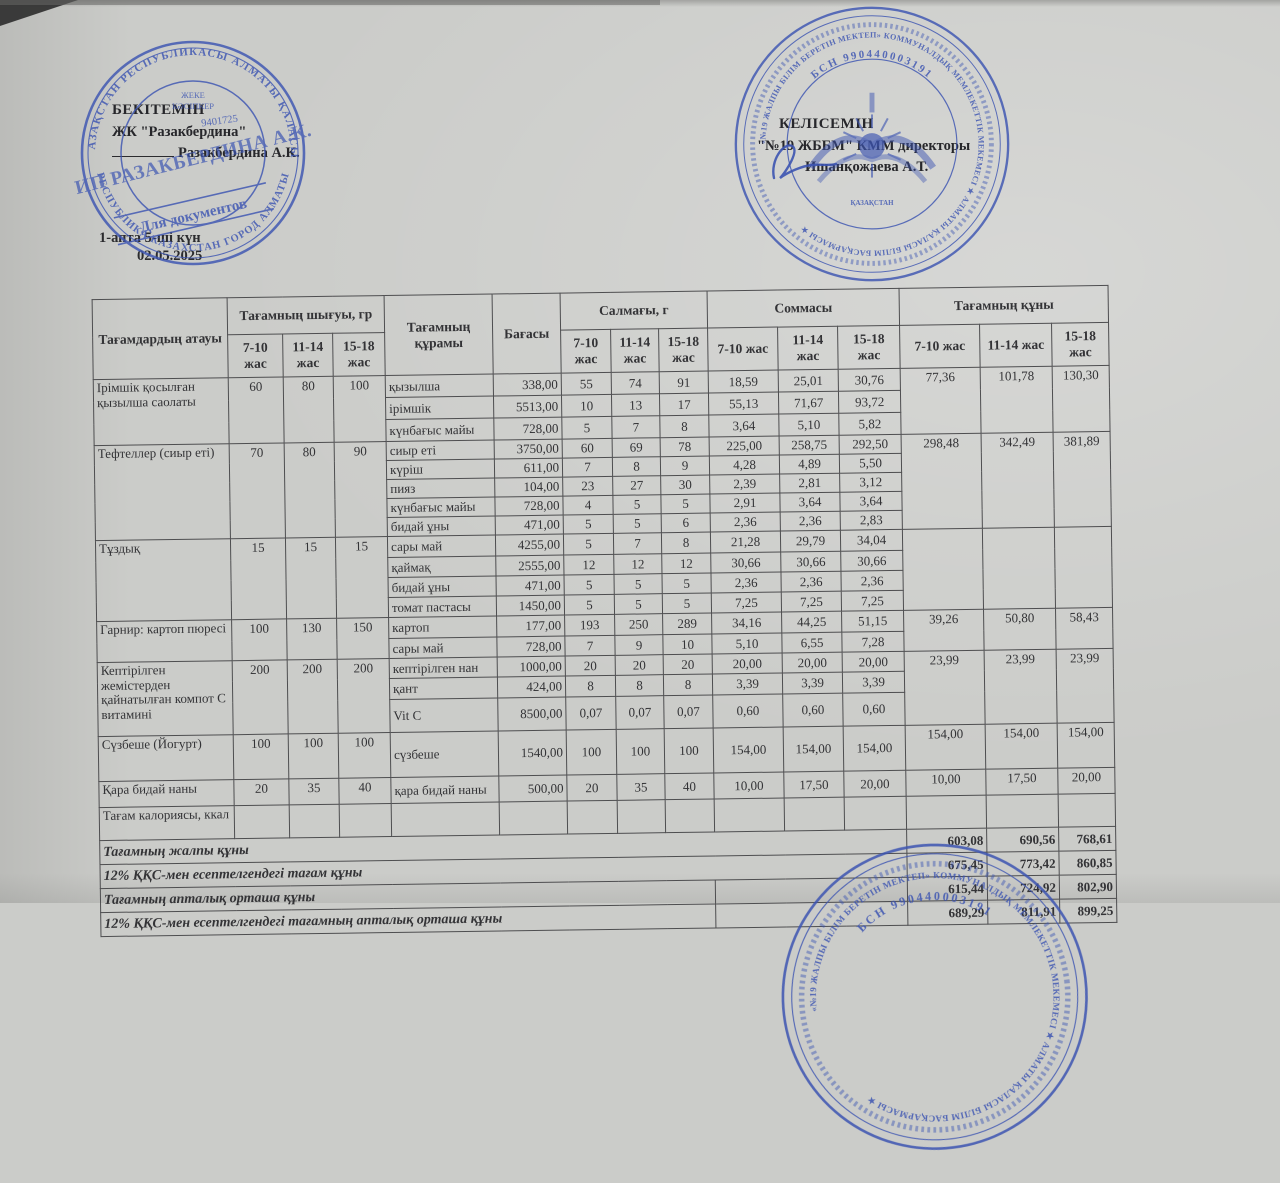 This screenshot has width=1280, height=1183. What do you see at coordinates (814, 785) in the screenshot?
I see `sum-cell: 17,50` at bounding box center [814, 785].